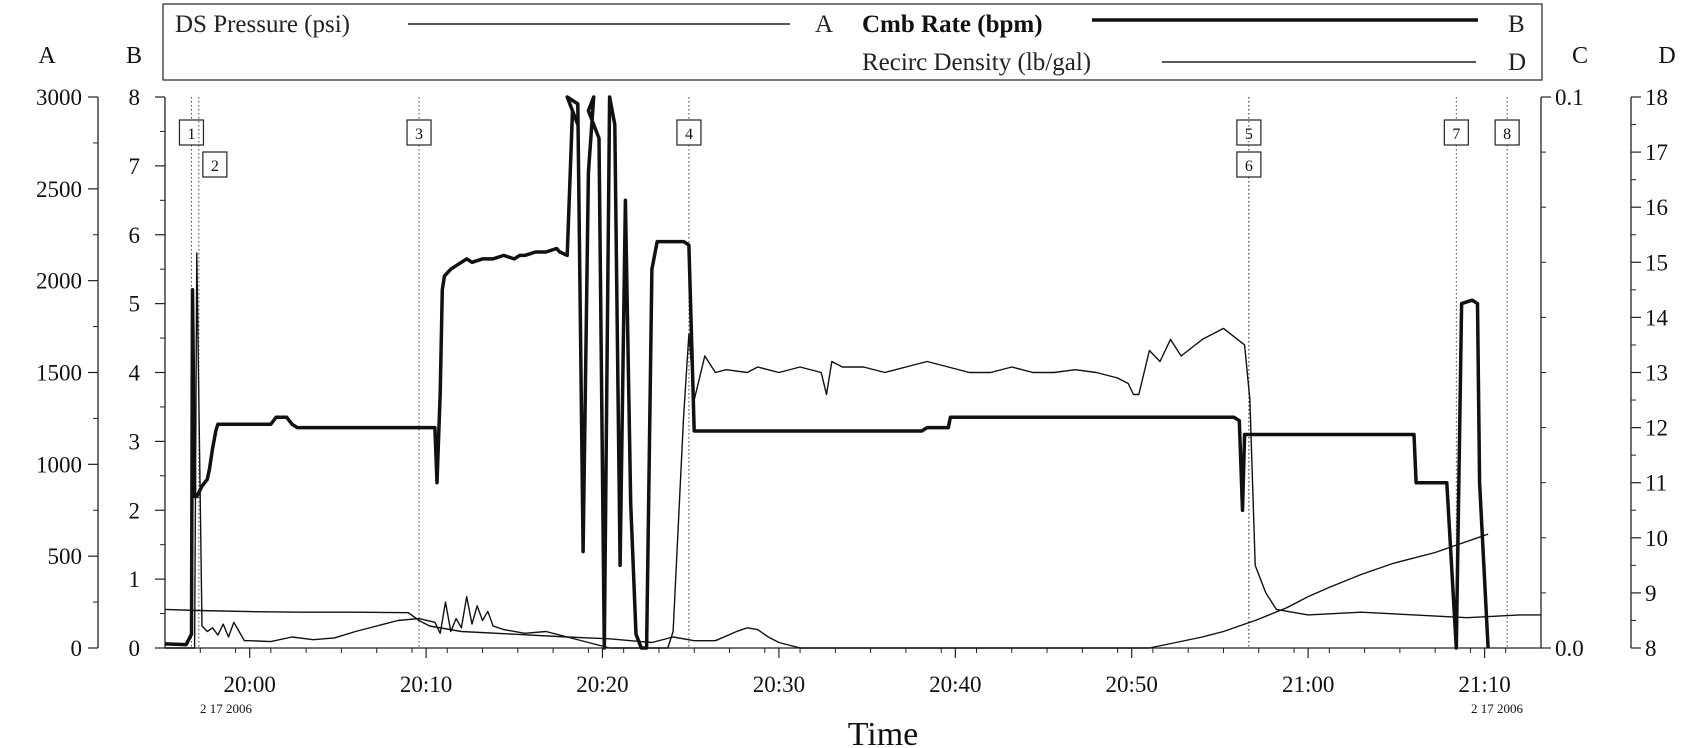  I want to click on event-marker-label: 8, so click(1507, 134).